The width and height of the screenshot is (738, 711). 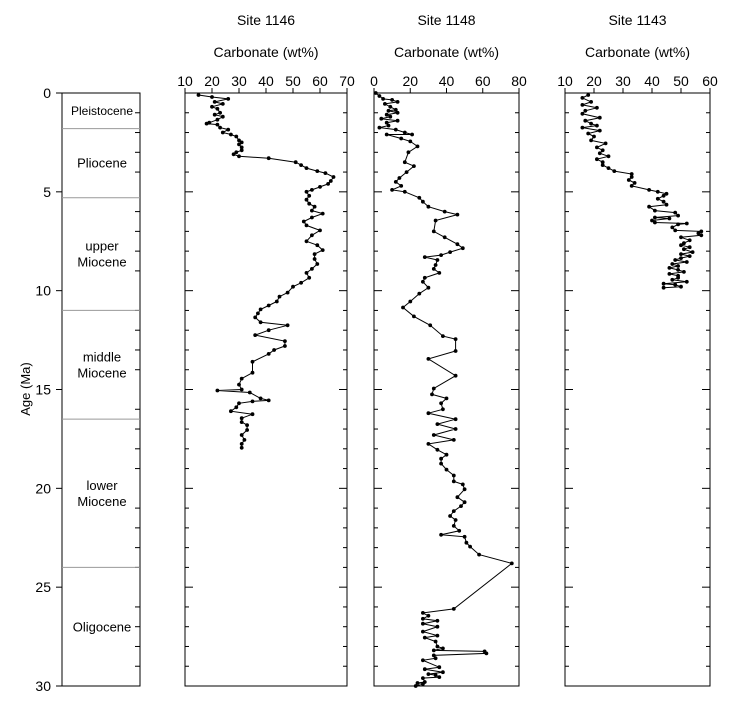 What do you see at coordinates (347, 81) in the screenshot?
I see `x-tick-label: 70` at bounding box center [347, 81].